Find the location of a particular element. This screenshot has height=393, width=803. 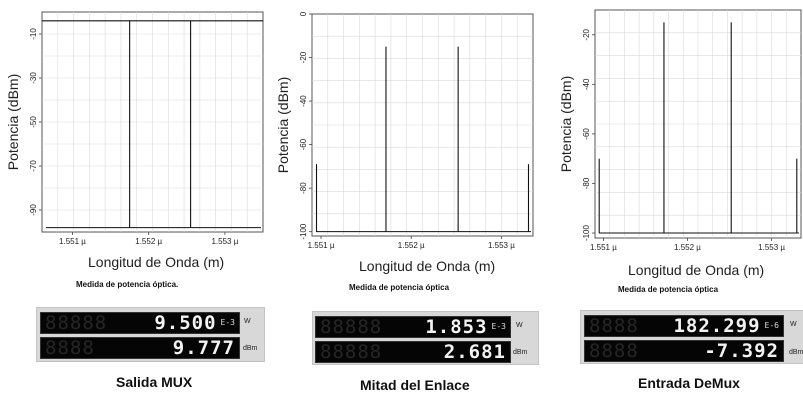

power-watts-display: 88888 9.500 E-3 is located at coordinates (140, 323).